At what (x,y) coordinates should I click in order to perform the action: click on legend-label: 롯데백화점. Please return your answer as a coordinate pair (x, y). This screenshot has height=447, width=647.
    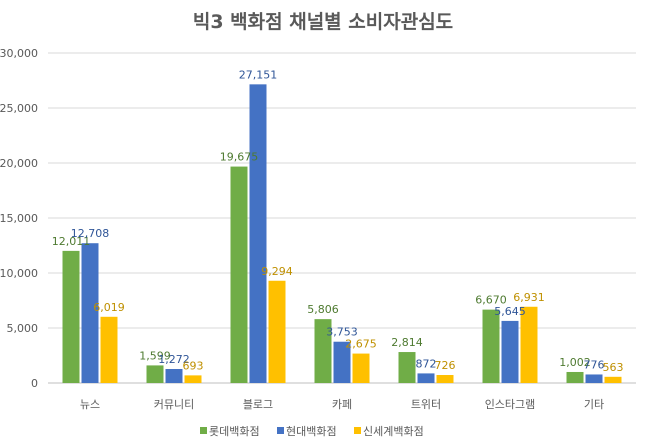
    Looking at the image, I should click on (234, 431).